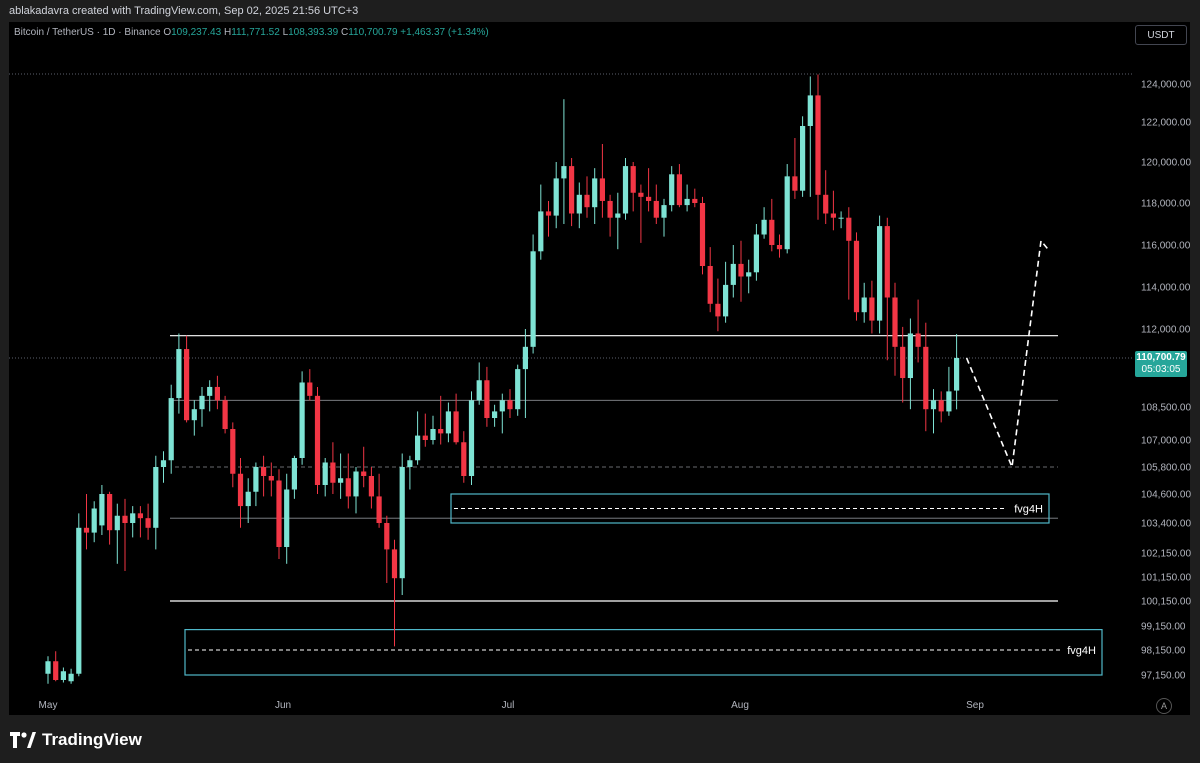 This screenshot has height=763, width=1200. Describe the element at coordinates (1166, 163) in the screenshot. I see `price-axis-label: 120,000.00` at that location.